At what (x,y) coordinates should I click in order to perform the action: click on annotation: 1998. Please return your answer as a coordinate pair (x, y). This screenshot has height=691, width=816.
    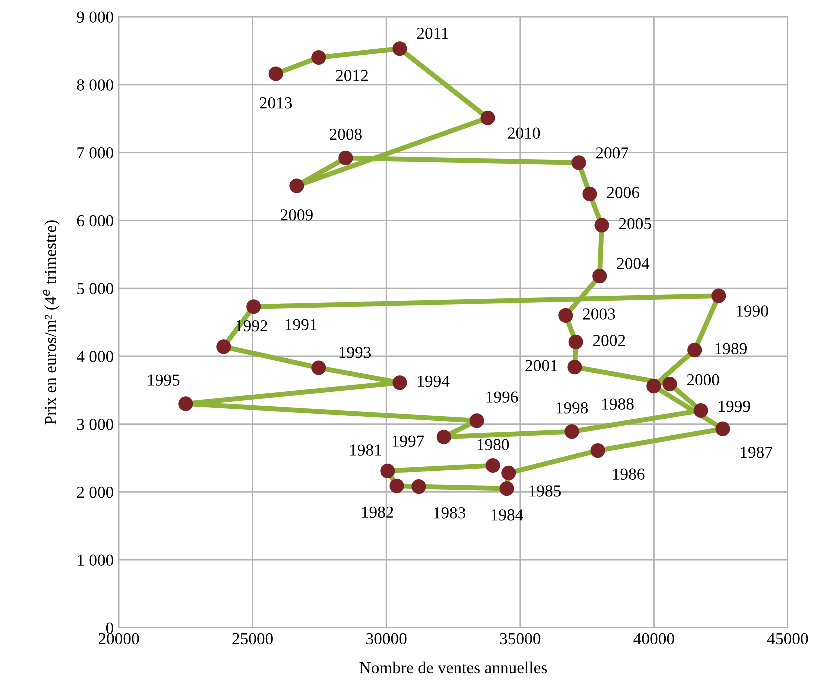
    Looking at the image, I should click on (572, 408).